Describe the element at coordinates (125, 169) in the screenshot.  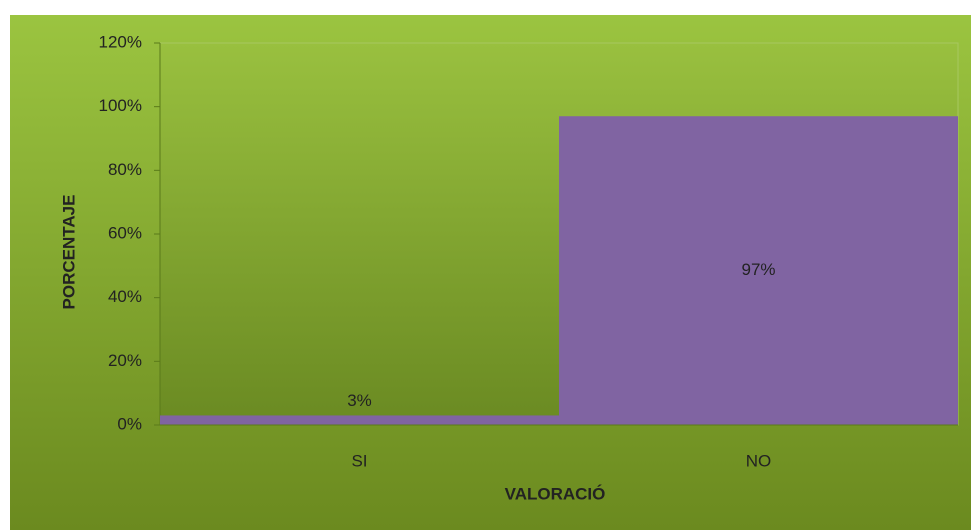
I see `y-tick-label: 80%` at that location.